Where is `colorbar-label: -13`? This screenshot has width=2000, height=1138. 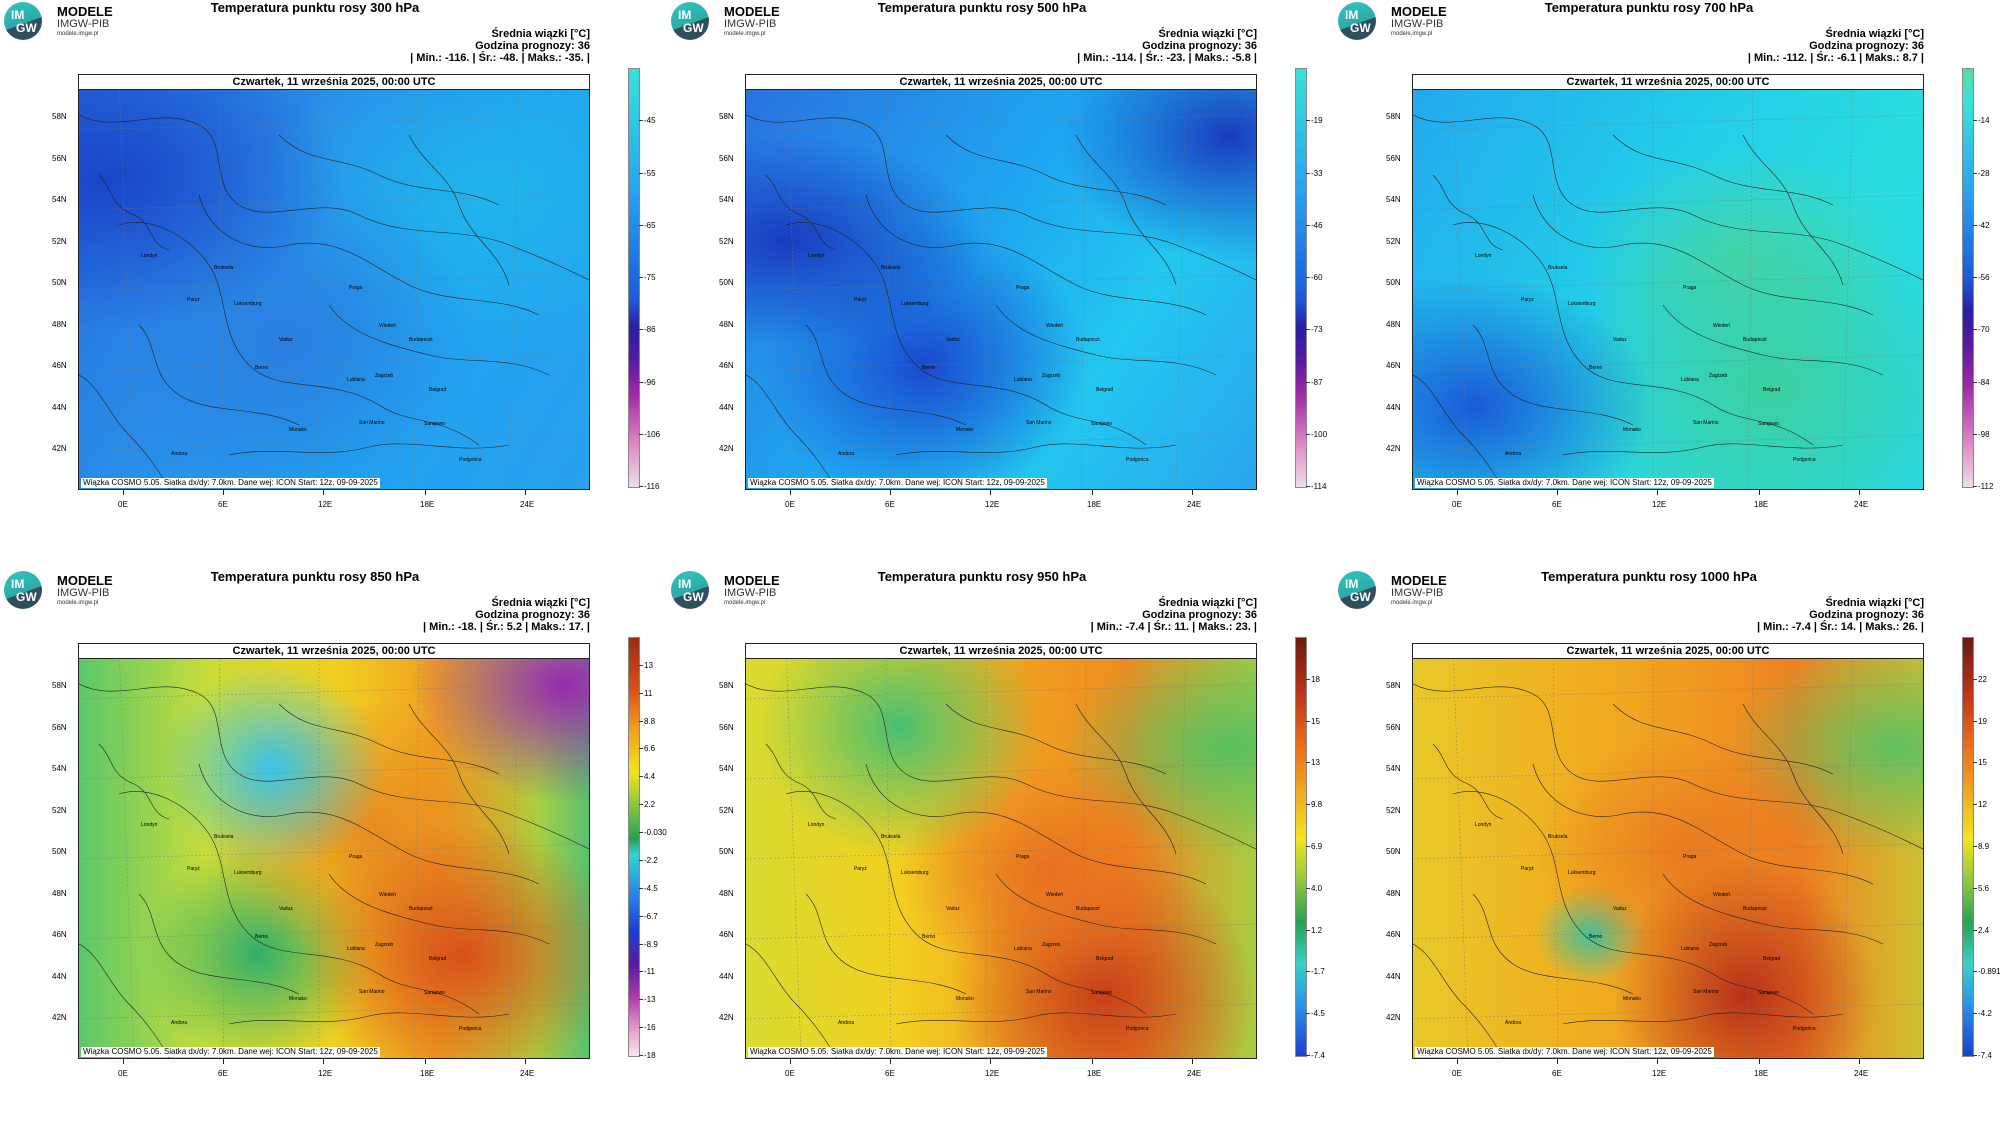
colorbar-label: -13 is located at coordinates (650, 1000).